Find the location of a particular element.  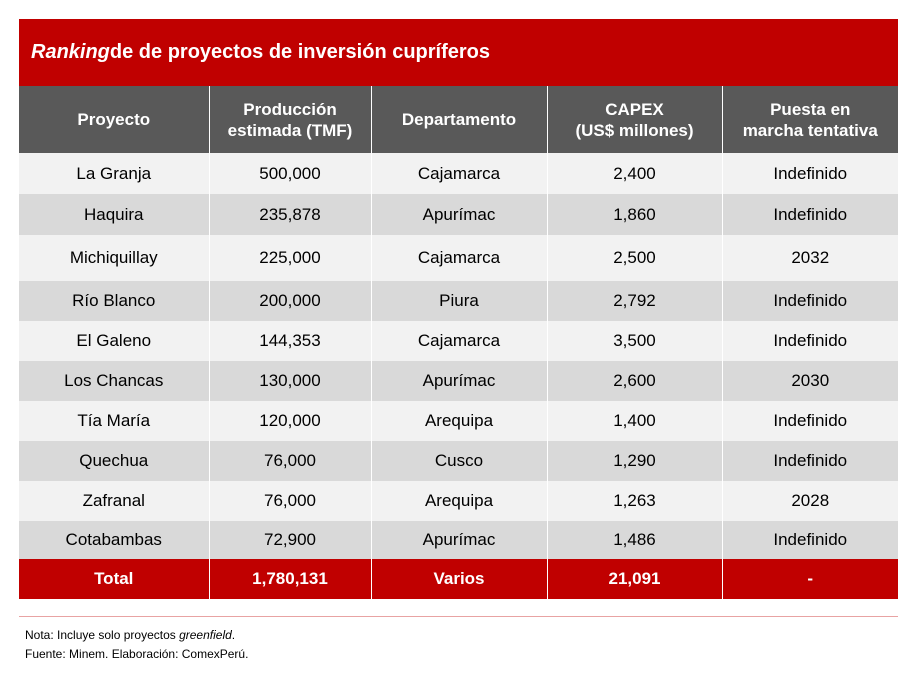

column-header-line: marcha tentativa is located at coordinates (810, 130).